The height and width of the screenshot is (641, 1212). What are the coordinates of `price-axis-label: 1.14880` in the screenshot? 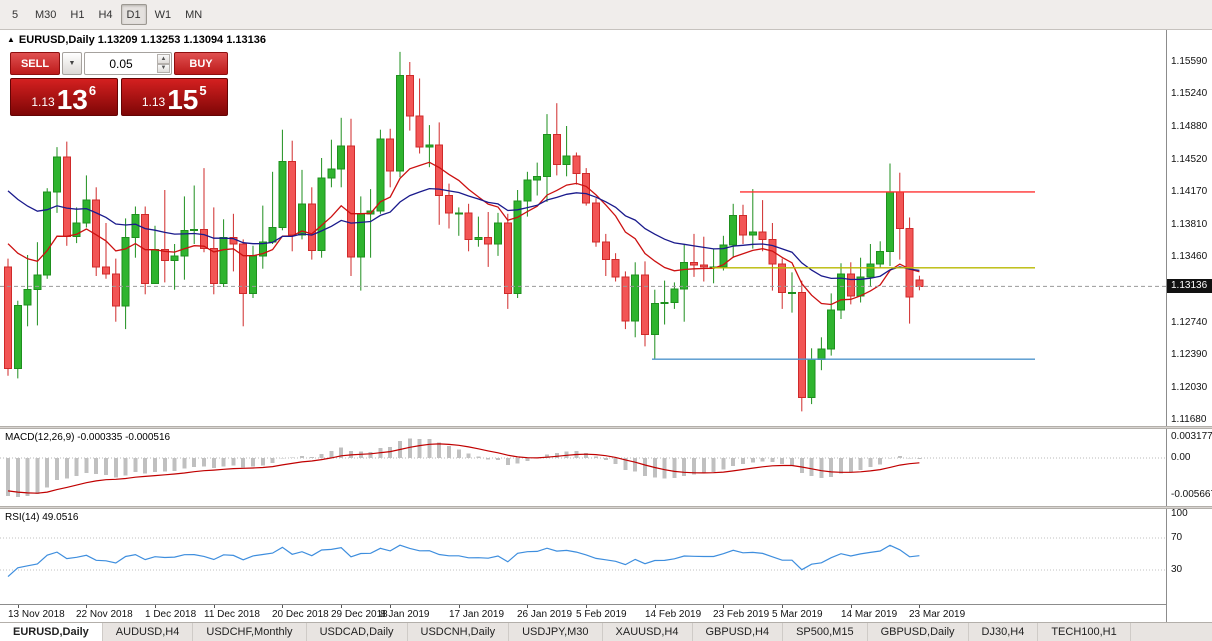 It's located at (1189, 126).